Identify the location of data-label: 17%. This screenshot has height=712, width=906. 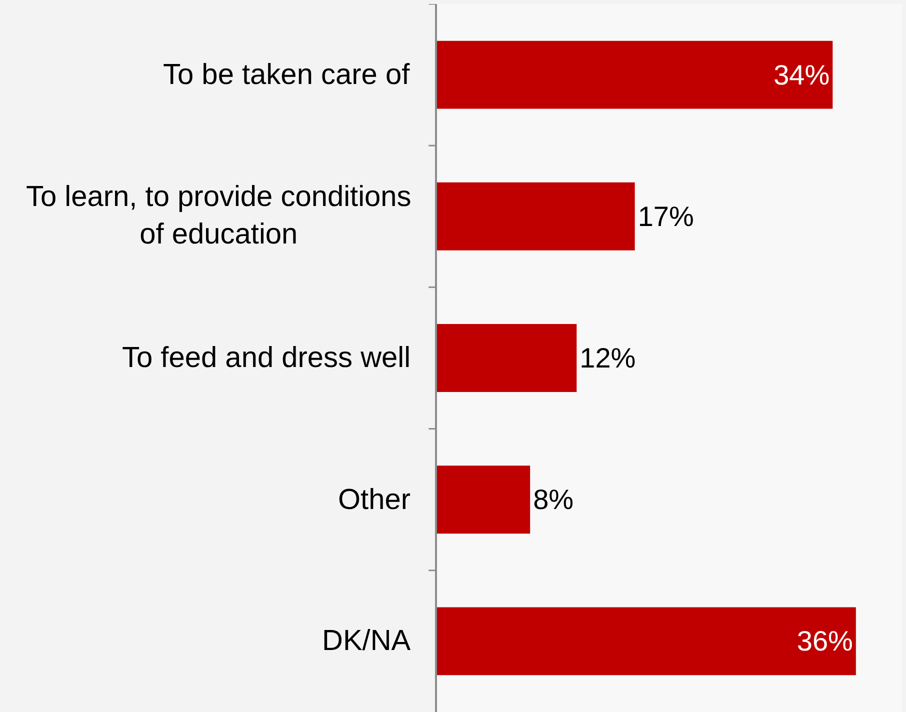
(666, 216).